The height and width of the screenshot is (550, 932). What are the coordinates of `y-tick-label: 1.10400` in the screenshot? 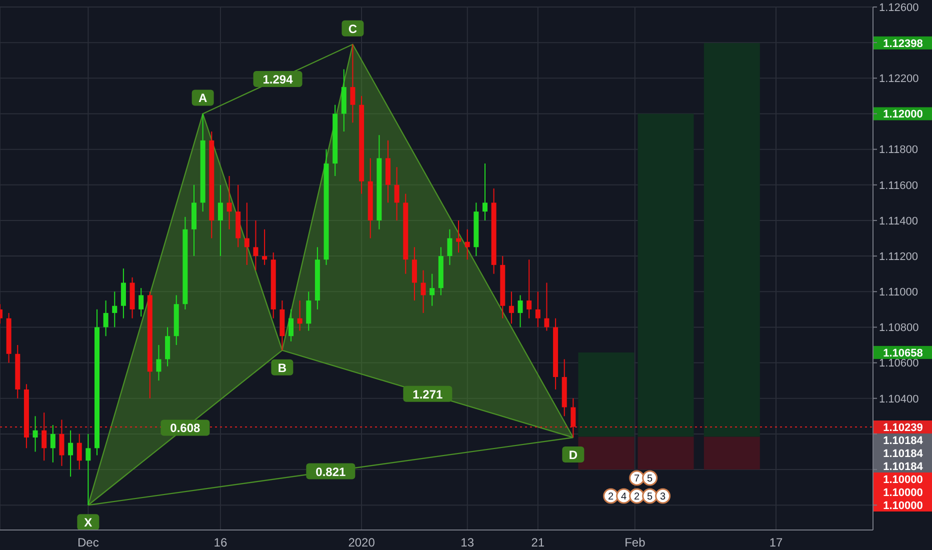 It's located at (899, 399).